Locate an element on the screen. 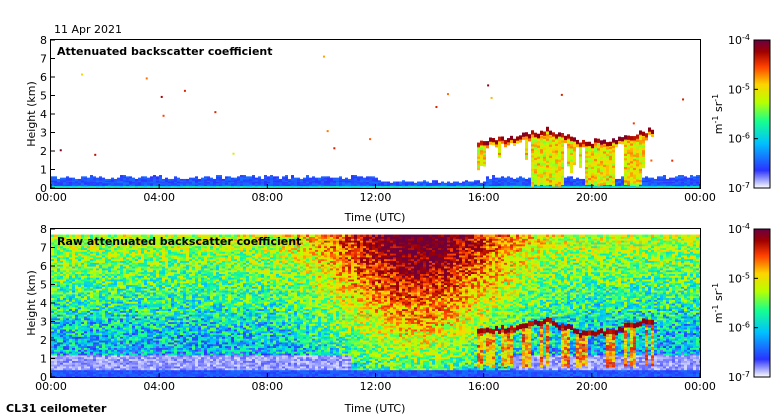 This screenshot has width=780, height=420. instrument-label: CL31 ceilometer is located at coordinates (56, 408).